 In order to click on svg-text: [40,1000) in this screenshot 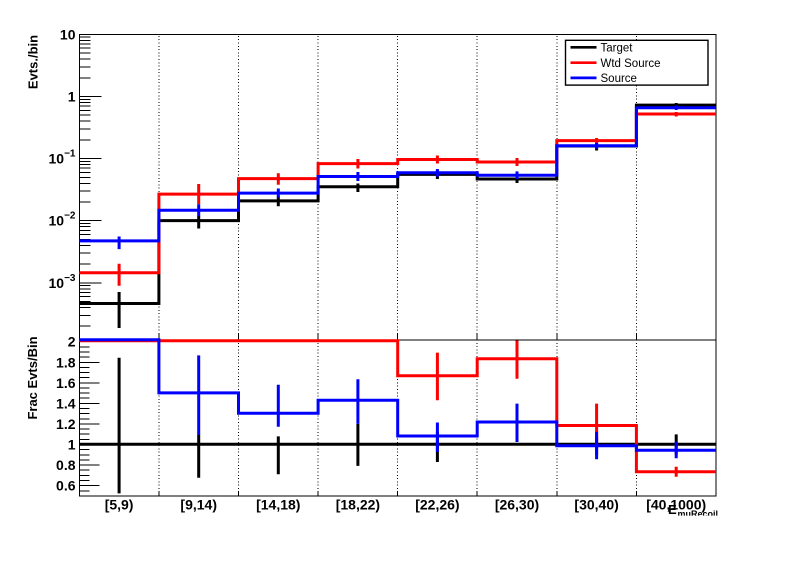, I will do `click(676, 505)`.